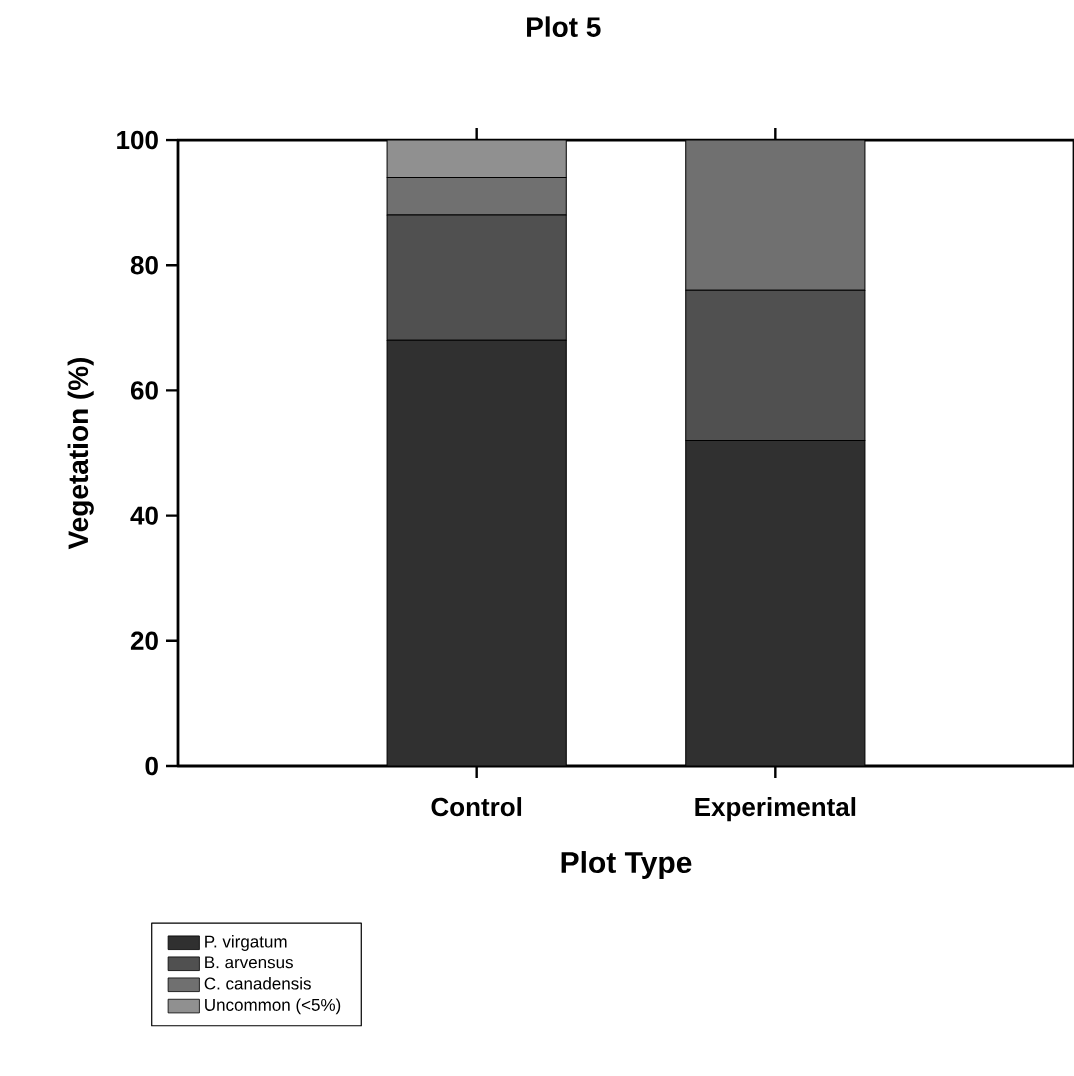  What do you see at coordinates (144, 640) in the screenshot?
I see `y-tick-label: 20` at bounding box center [144, 640].